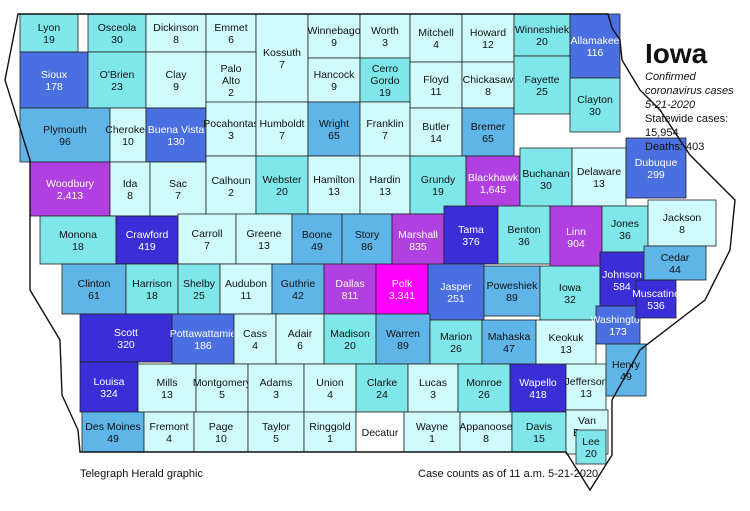 Image resolution: width=750 pixels, height=511 pixels. Describe the element at coordinates (199, 296) in the screenshot. I see `county-case-count: 25` at that location.